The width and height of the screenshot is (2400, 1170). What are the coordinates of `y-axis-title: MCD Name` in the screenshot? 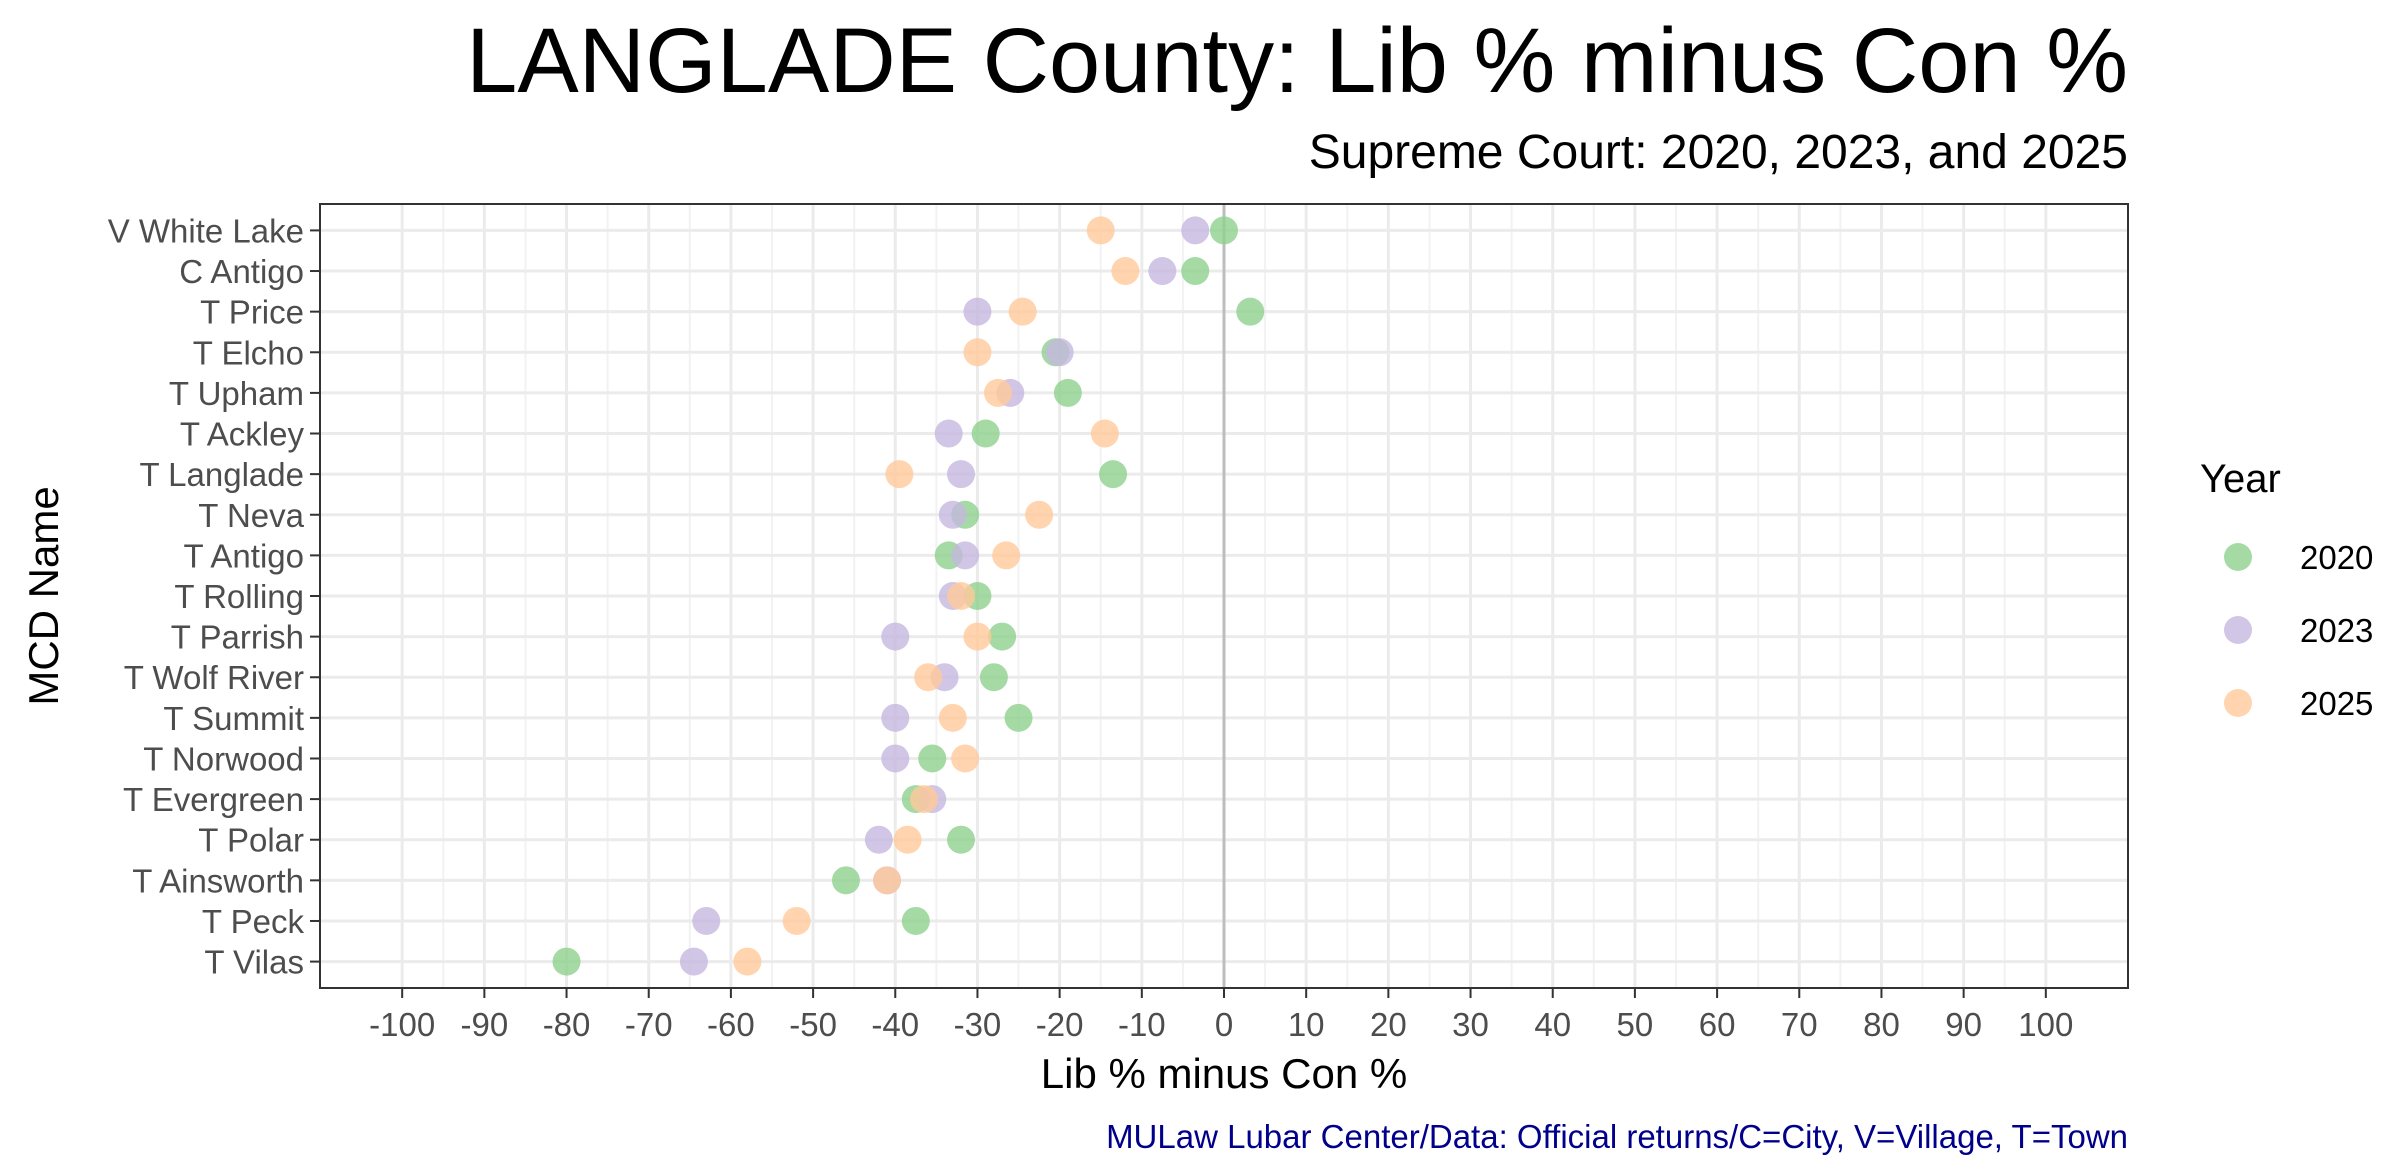 It's located at (43, 595).